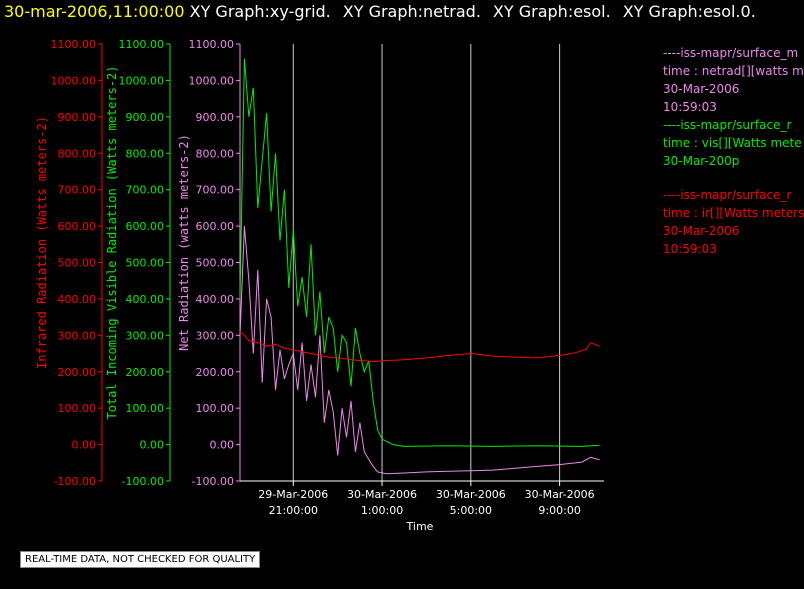 The height and width of the screenshot is (589, 804). I want to click on y-axis-title: Infrared Radiation (Watts meters-2), so click(42, 242).